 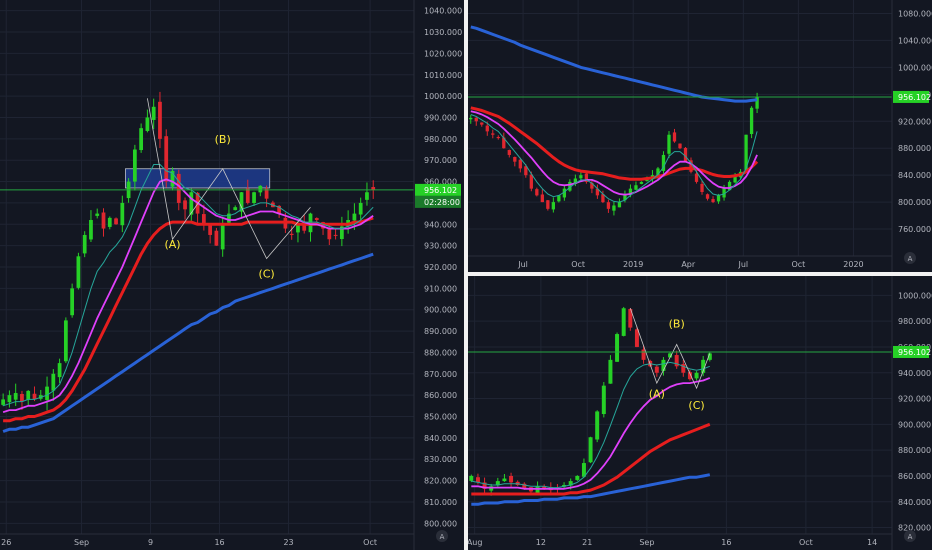 I want to click on y-tick-label: 980.000, so click(x=914, y=321).